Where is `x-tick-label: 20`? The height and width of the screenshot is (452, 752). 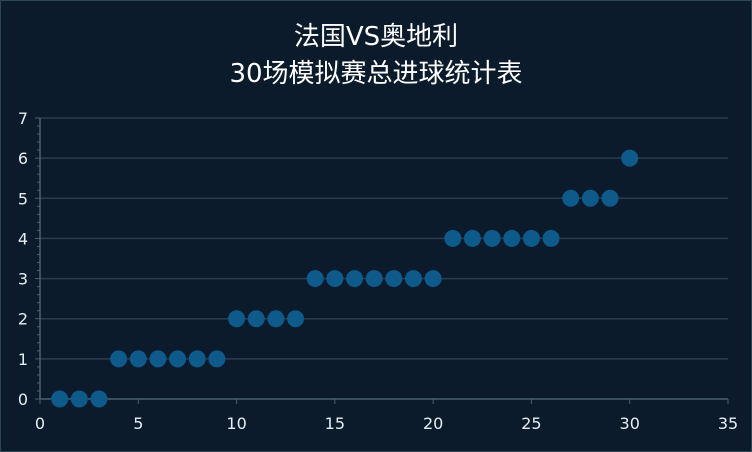
x-tick-label: 20 is located at coordinates (433, 423).